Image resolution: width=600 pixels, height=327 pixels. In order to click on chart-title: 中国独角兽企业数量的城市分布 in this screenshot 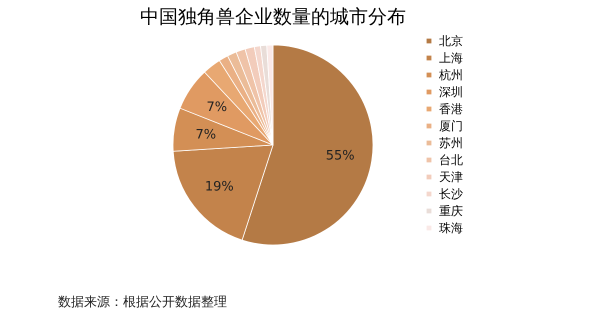, I will do `click(273, 17)`.